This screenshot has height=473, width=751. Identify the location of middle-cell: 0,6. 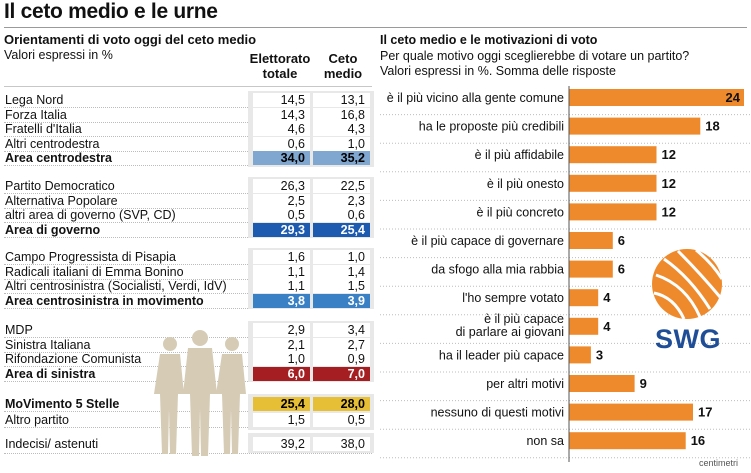
(341, 215).